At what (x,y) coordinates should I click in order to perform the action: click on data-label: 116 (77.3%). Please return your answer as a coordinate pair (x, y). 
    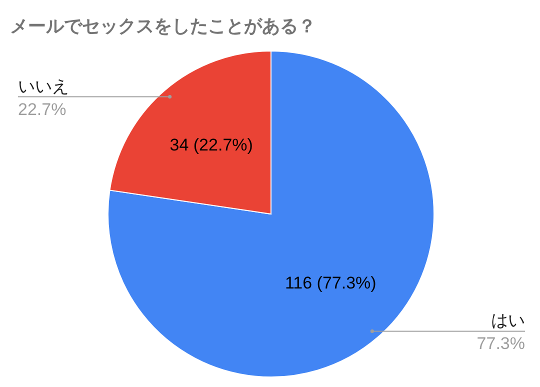
    Looking at the image, I should click on (330, 283).